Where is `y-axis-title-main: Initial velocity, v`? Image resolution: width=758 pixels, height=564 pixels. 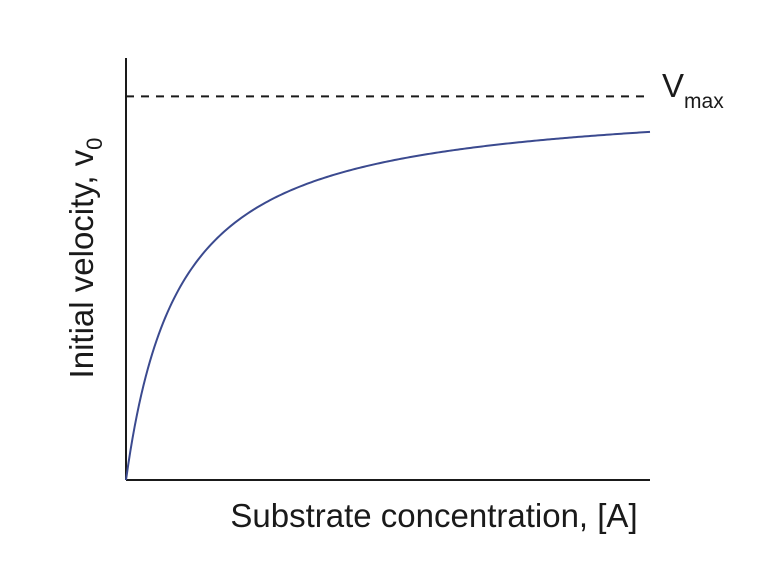 y-axis-title-main: Initial velocity, v is located at coordinates (81, 263).